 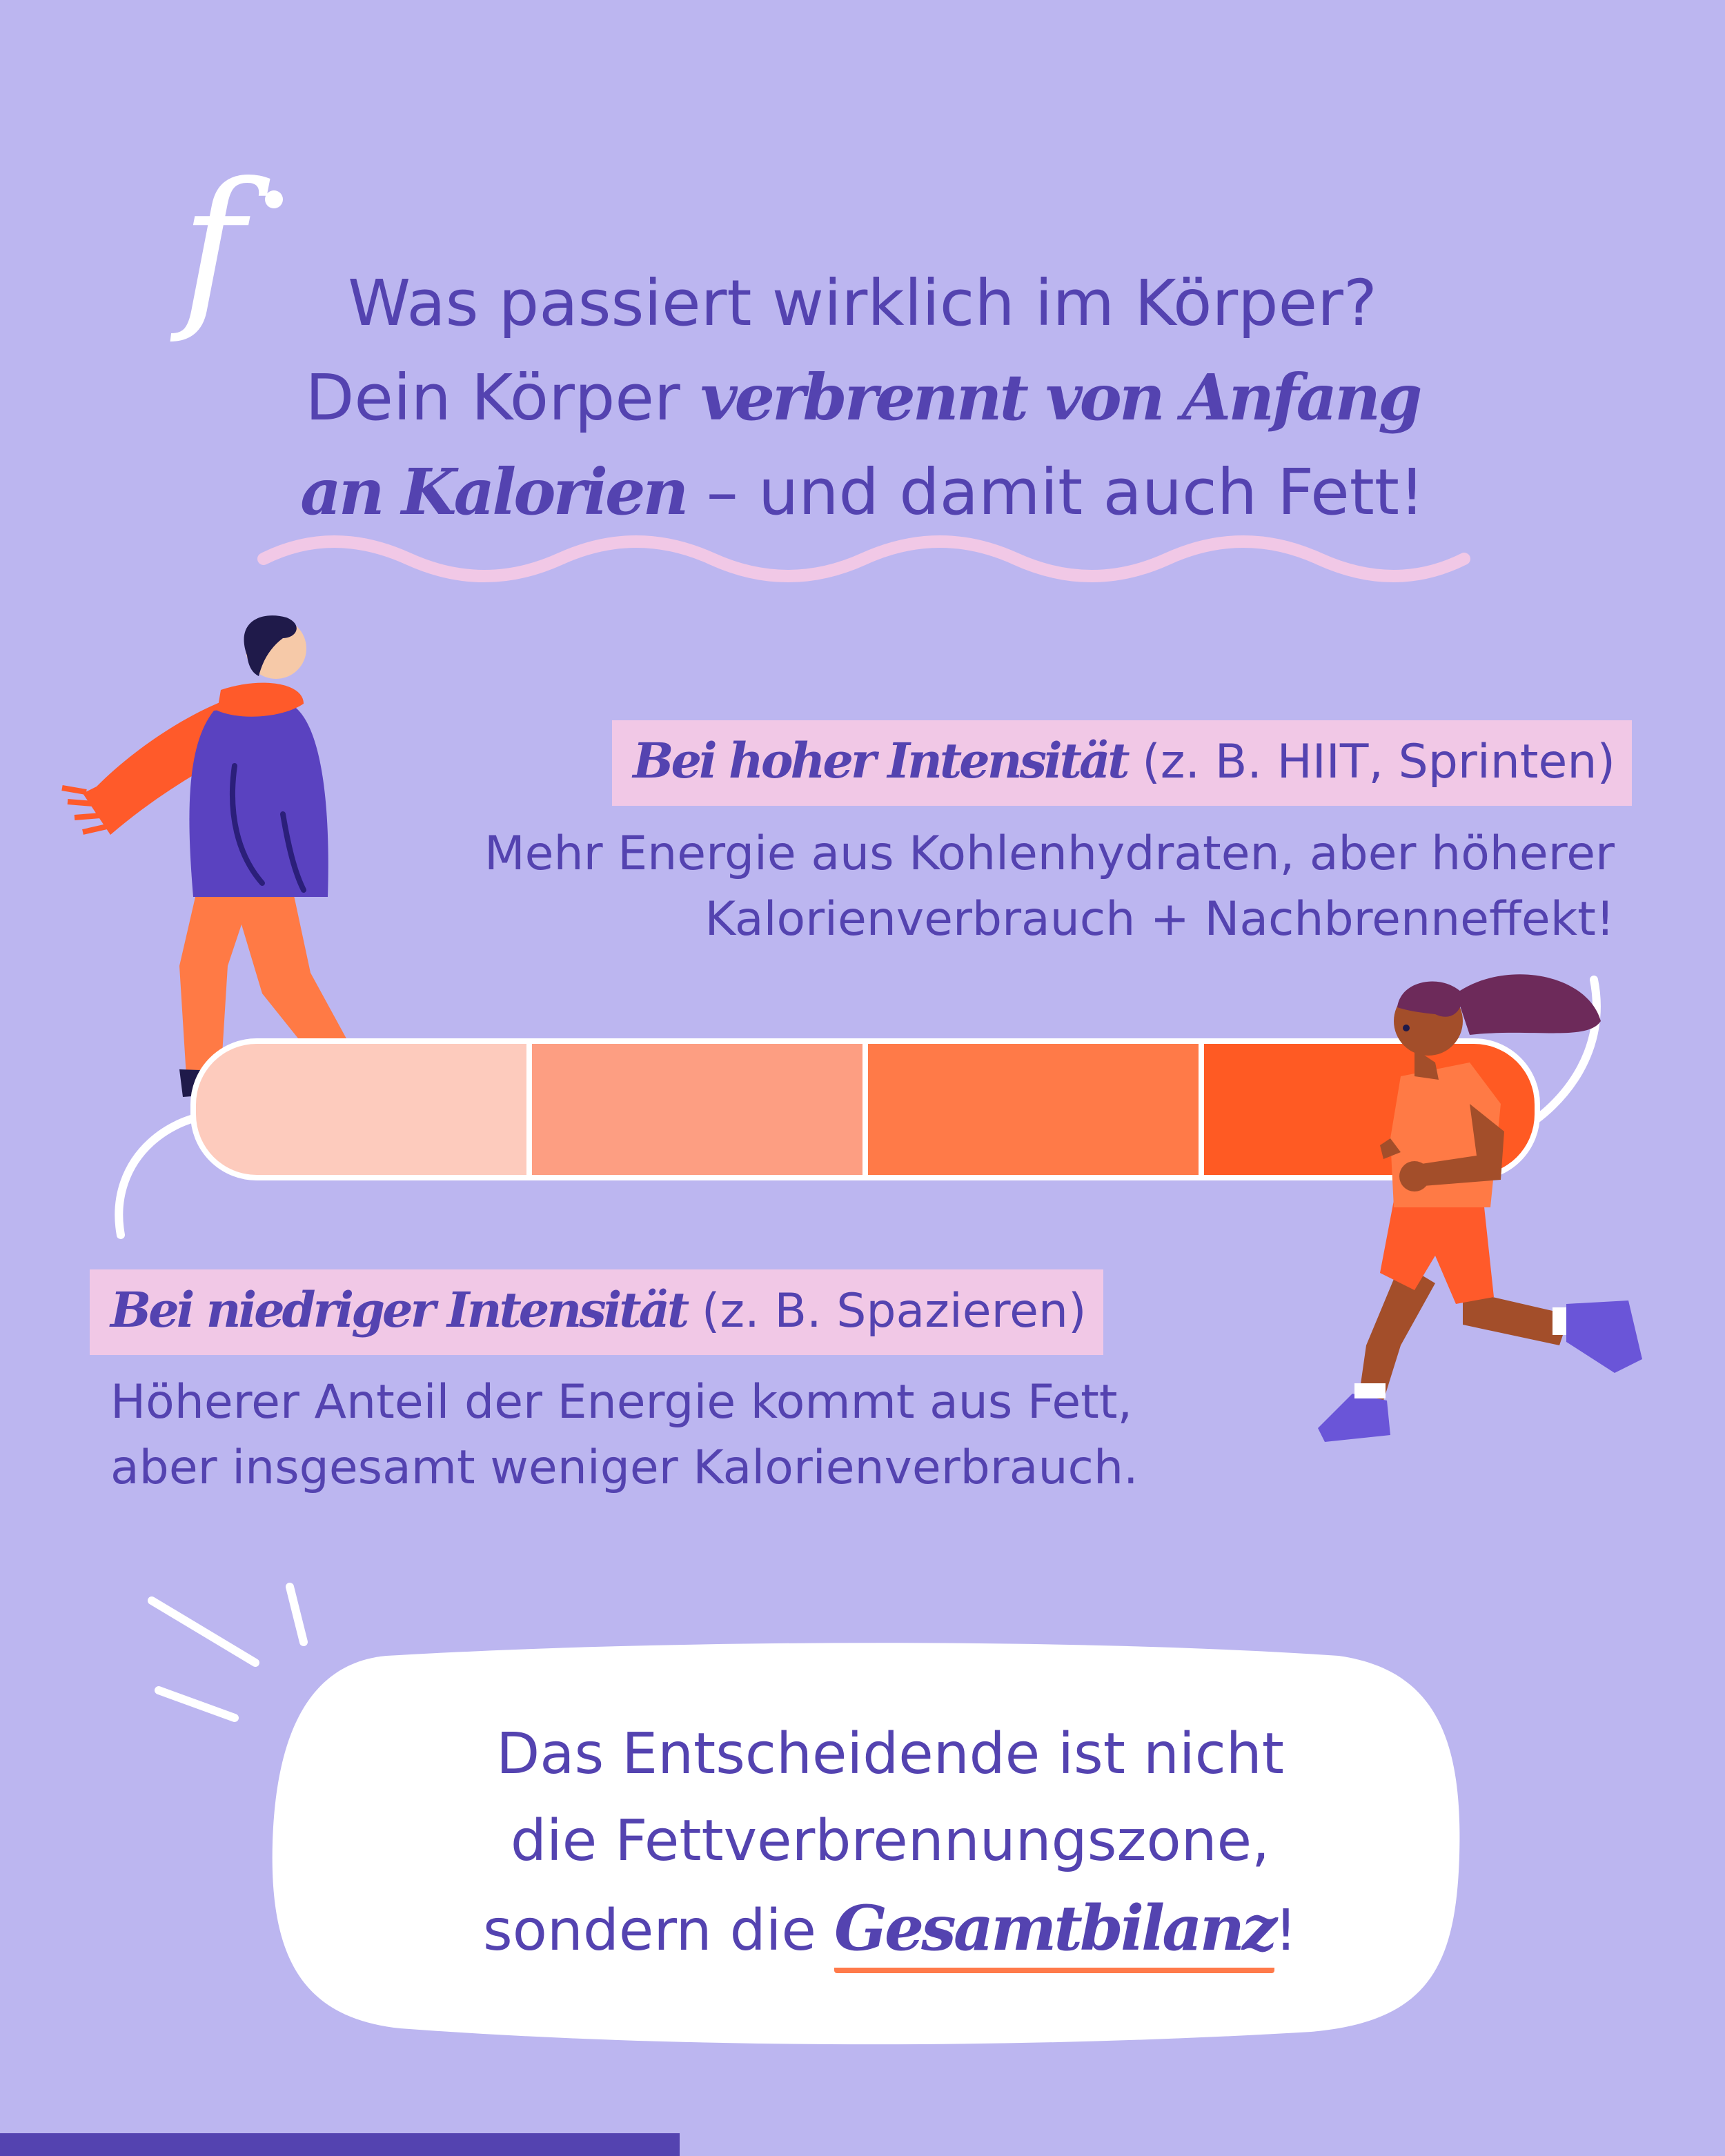 What do you see at coordinates (340, 2144) in the screenshot?
I see `bottom-progress-strip` at bounding box center [340, 2144].